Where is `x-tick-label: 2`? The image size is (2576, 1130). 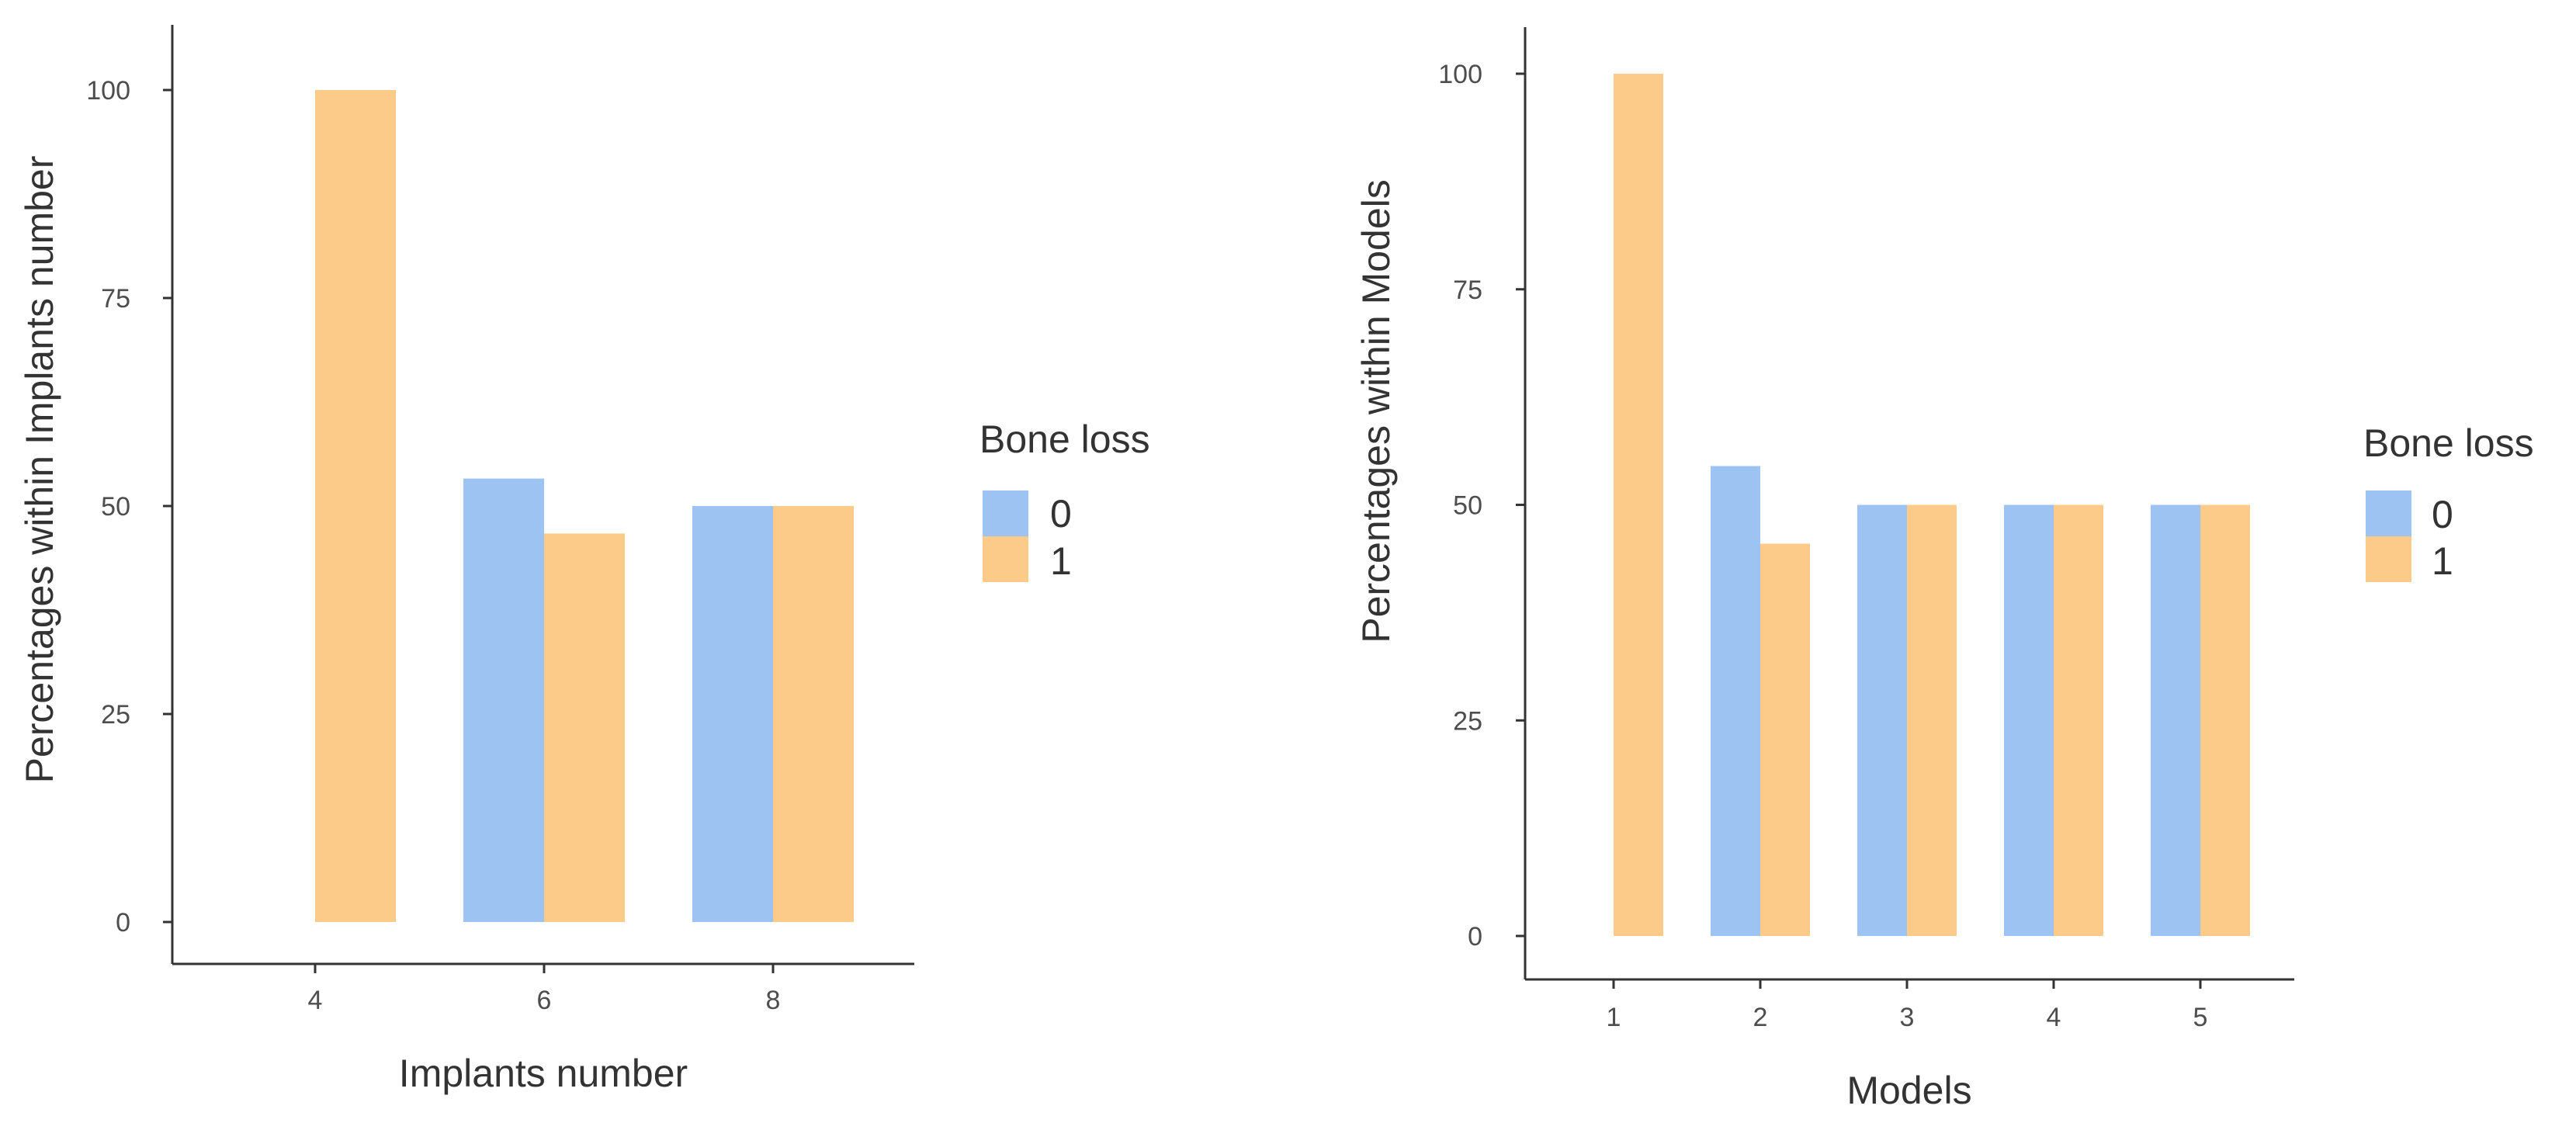
x-tick-label: 2 is located at coordinates (1760, 1017).